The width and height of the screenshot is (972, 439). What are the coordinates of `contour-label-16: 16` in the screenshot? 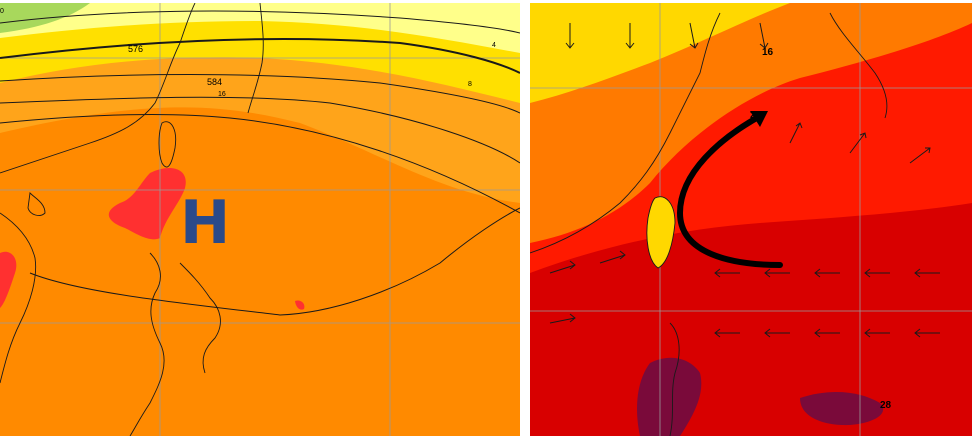 It's located at (222, 94).